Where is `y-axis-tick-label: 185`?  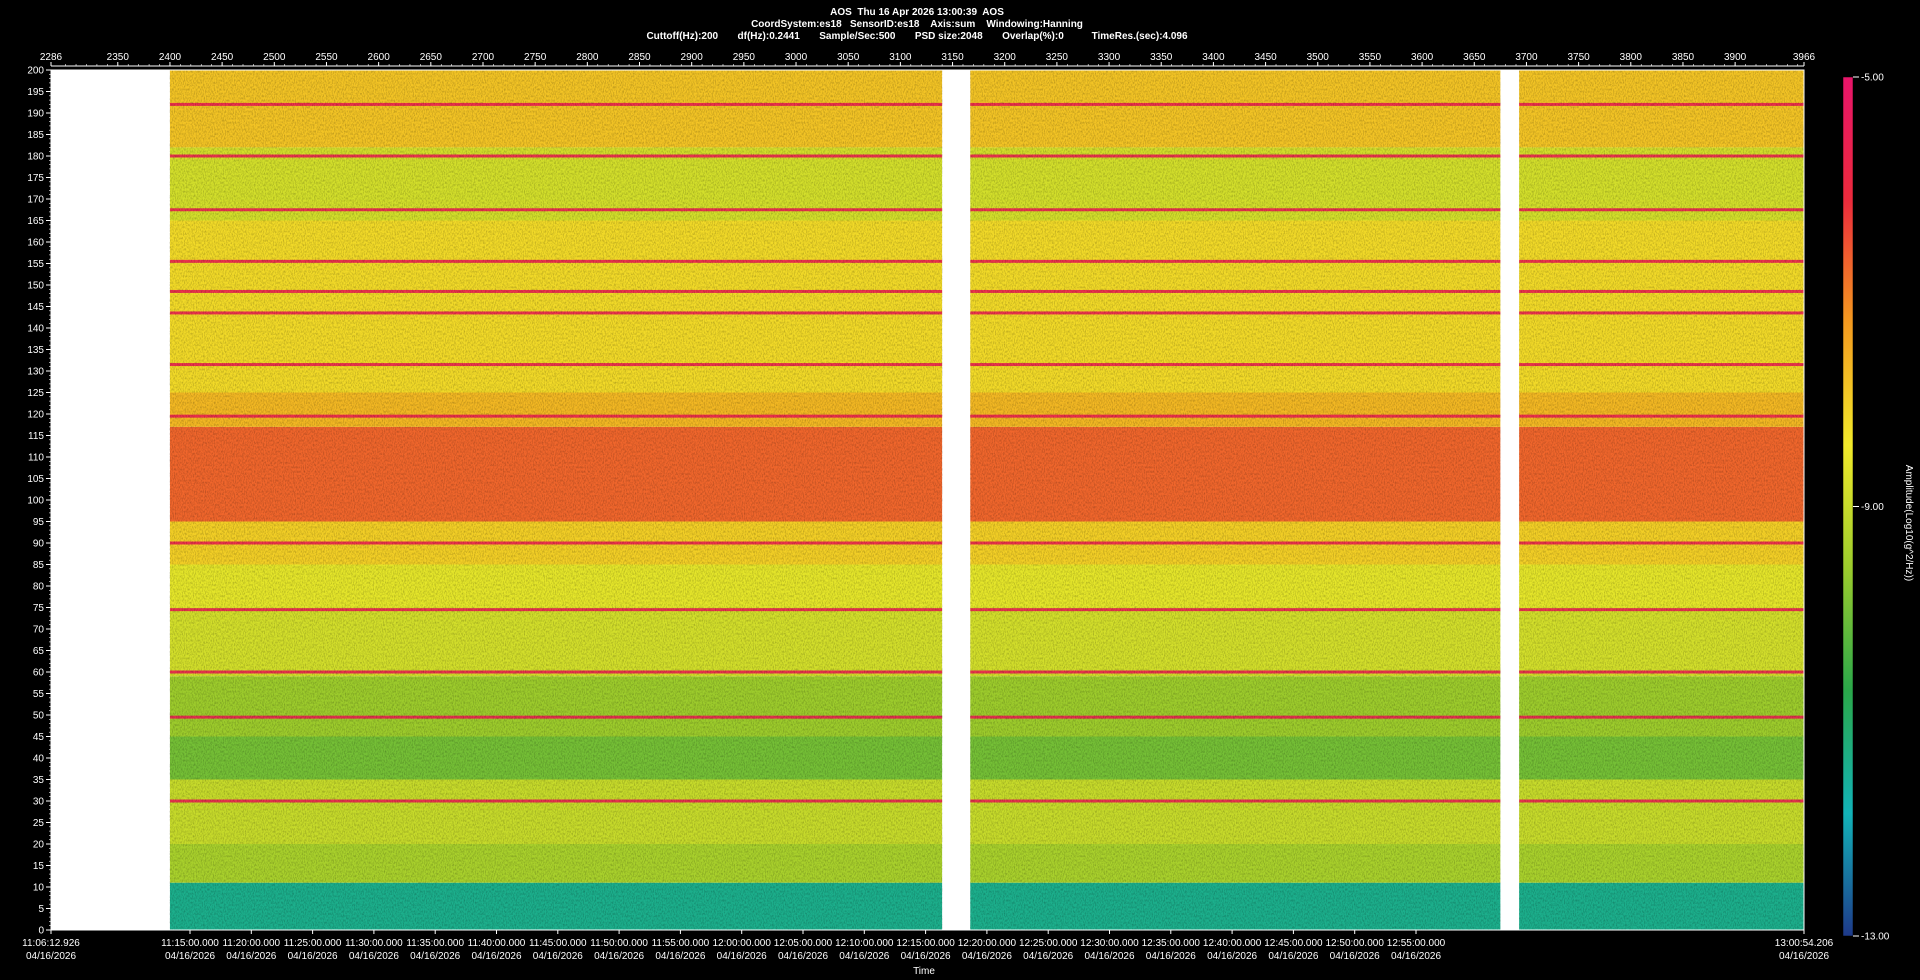
y-axis-tick-label: 185 is located at coordinates (35, 135).